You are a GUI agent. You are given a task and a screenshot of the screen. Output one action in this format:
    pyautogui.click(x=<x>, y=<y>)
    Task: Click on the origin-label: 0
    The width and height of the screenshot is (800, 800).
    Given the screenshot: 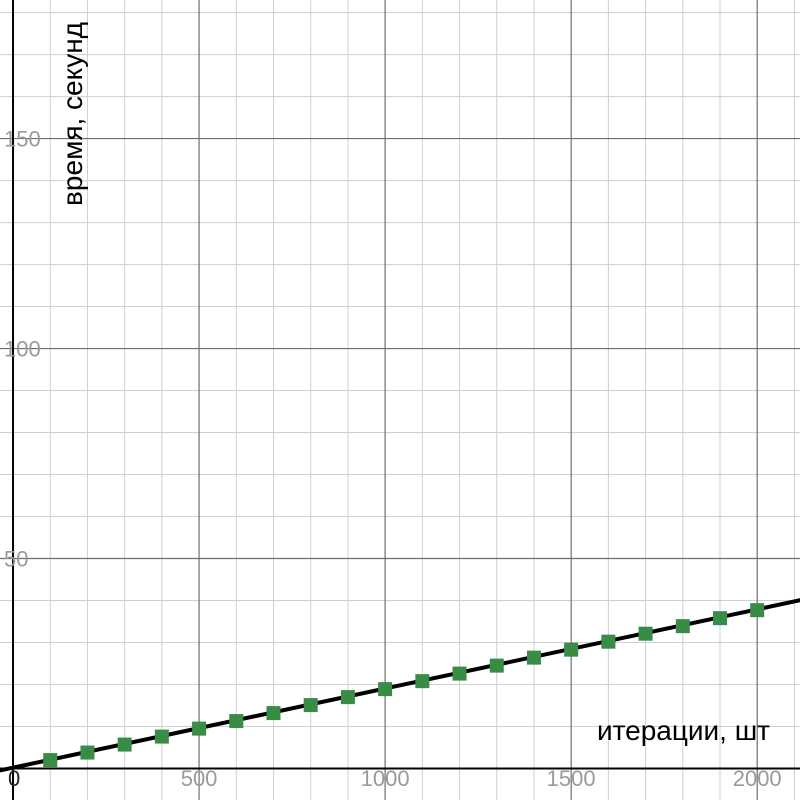 What is the action you would take?
    pyautogui.click(x=14, y=778)
    